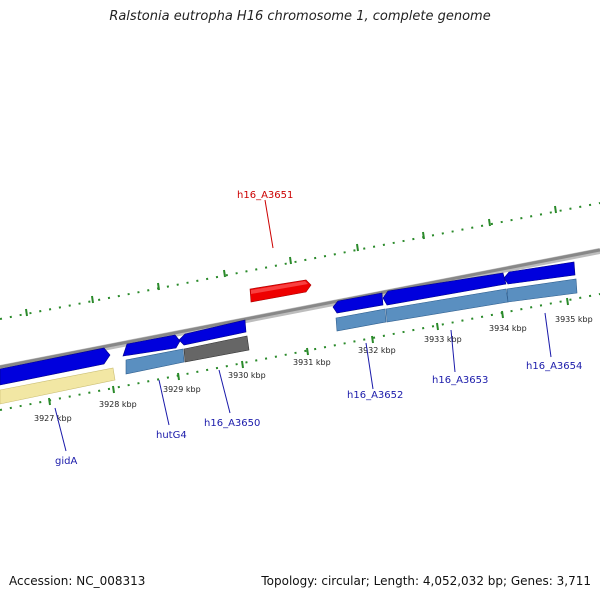 The width and height of the screenshot is (600, 600). Describe the element at coordinates (53, 418) in the screenshot. I see `tick-label: 3927 kbp` at that location.